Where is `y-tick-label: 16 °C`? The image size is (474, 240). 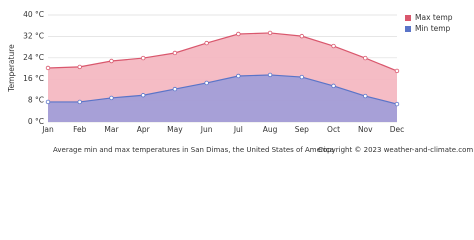
y-tick-label: 16 °C is located at coordinates (33, 78).